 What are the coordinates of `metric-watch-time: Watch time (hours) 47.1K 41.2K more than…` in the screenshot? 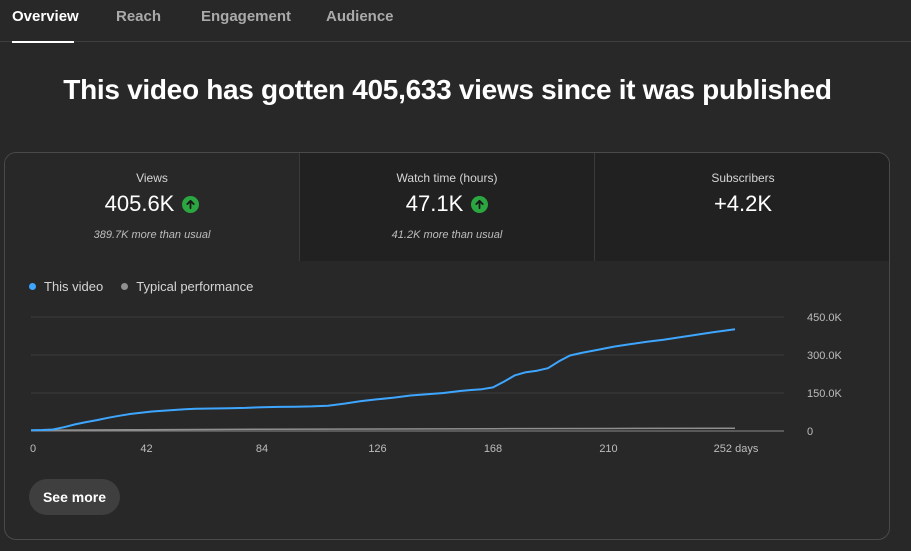 It's located at (447, 207).